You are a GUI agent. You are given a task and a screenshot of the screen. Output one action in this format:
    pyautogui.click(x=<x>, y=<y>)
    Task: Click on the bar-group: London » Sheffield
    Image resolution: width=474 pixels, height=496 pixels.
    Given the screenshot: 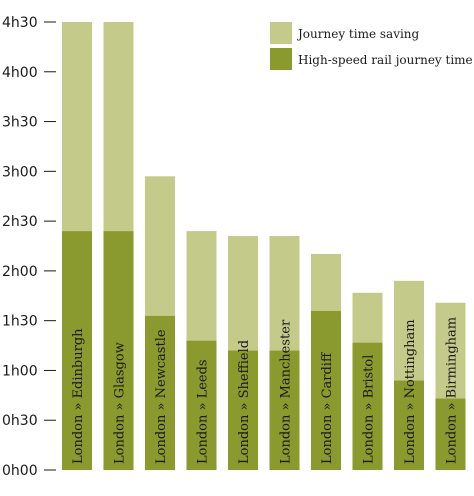 What is the action you would take?
    pyautogui.click(x=243, y=353)
    